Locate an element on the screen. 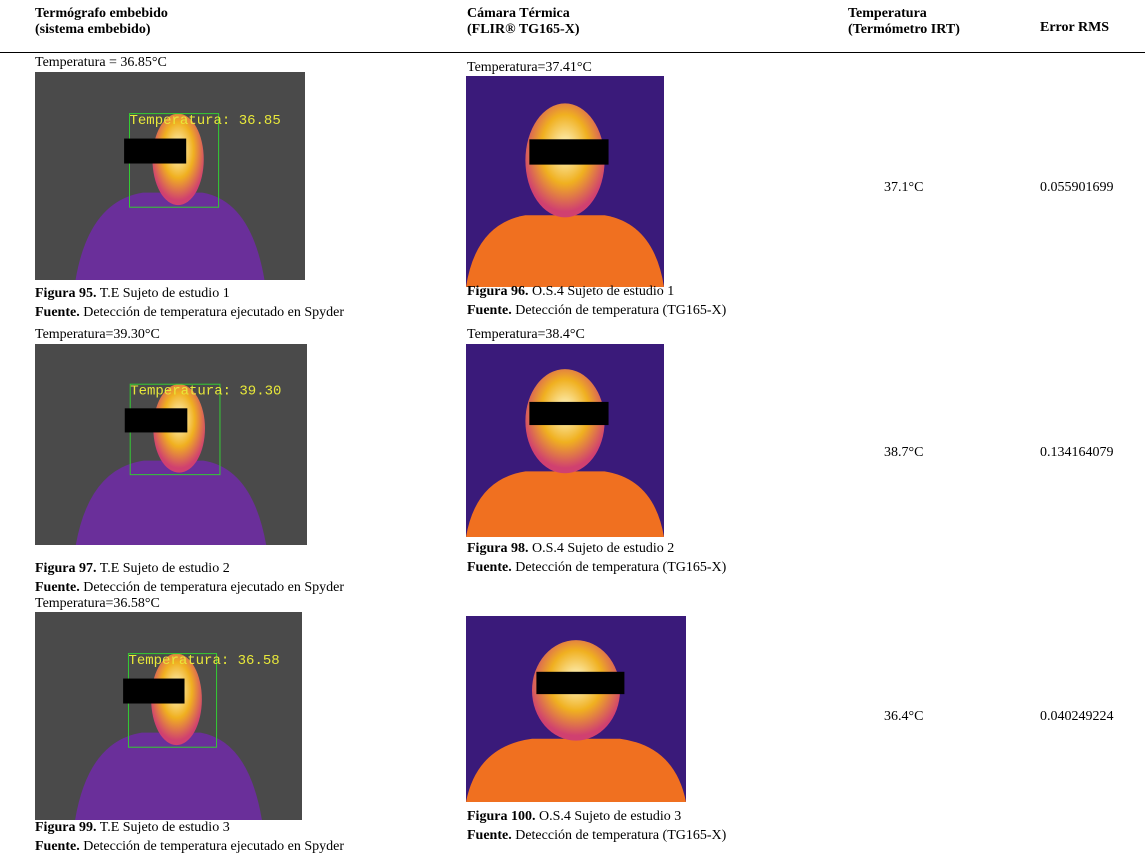 This screenshot has height=860, width=1145. column-header: Termógrafo embebido is located at coordinates (101, 13).